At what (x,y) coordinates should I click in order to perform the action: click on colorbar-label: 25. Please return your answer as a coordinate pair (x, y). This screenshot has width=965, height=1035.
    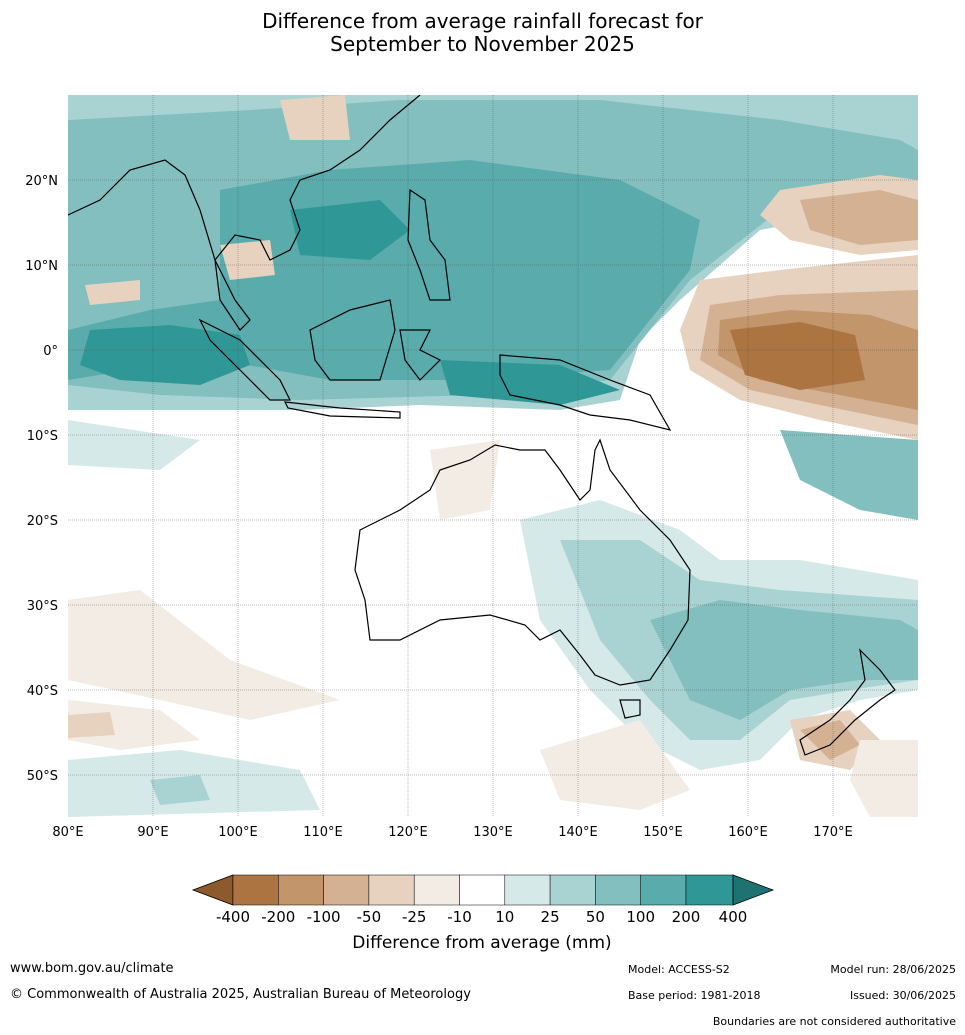
    Looking at the image, I should click on (550, 917).